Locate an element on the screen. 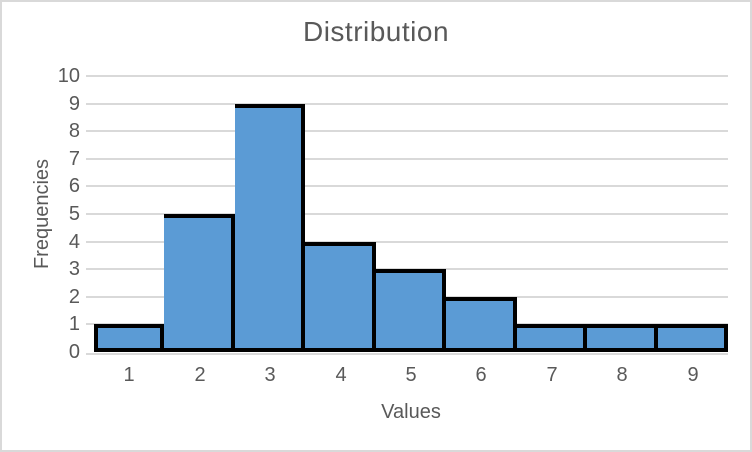  x-tick-label: 4 is located at coordinates (341, 375).